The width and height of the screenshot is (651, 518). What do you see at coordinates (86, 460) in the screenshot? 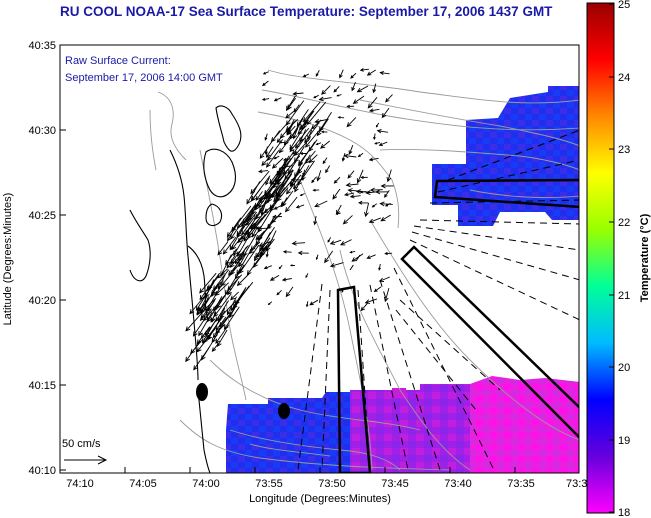
I see `right-arrow-icon` at bounding box center [86, 460].